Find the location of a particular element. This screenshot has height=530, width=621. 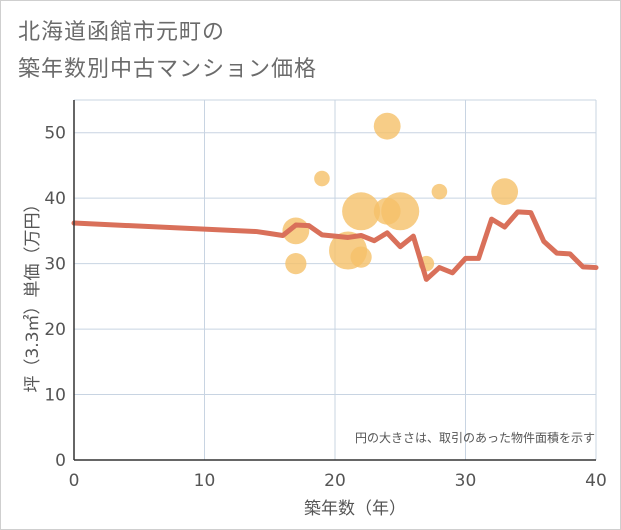

bubble-size-note: 円の大きさは、取引のあった物件面積を示す is located at coordinates (475, 437).